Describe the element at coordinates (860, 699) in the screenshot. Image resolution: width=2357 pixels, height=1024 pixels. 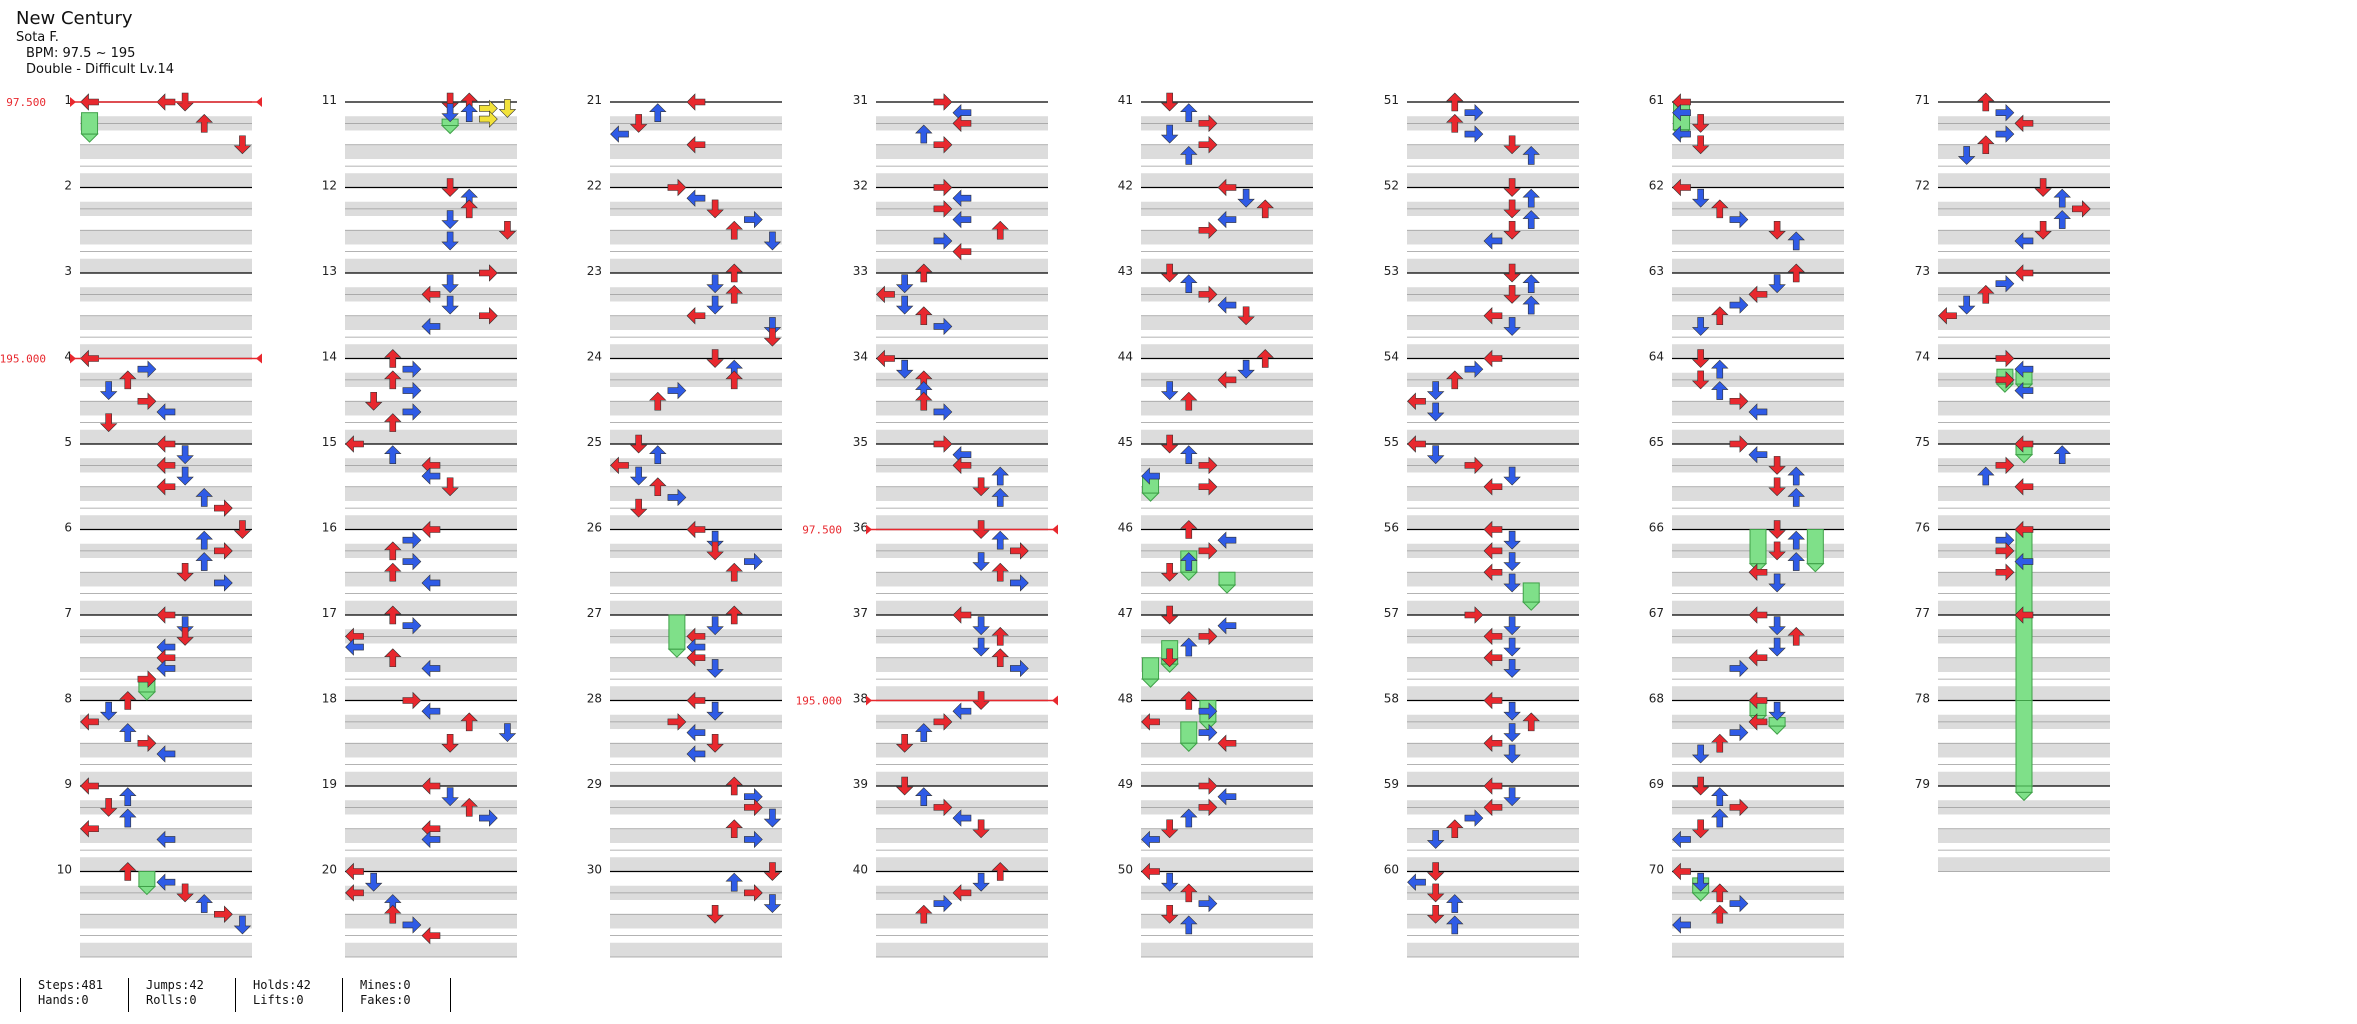
I see `measure-number: 38` at that location.